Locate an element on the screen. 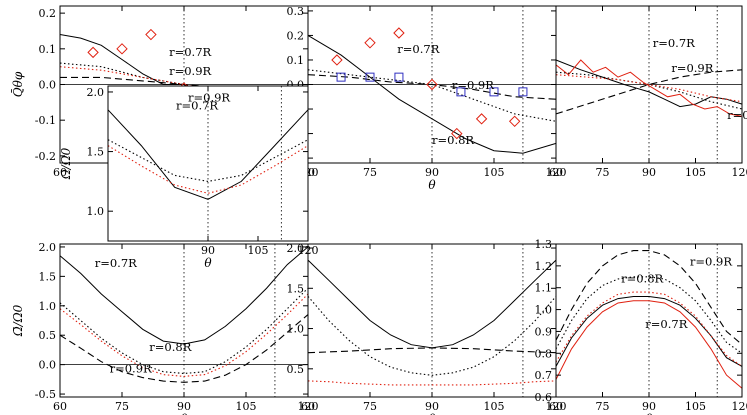  y-tick-label: 1.1 is located at coordinates (544, 288).